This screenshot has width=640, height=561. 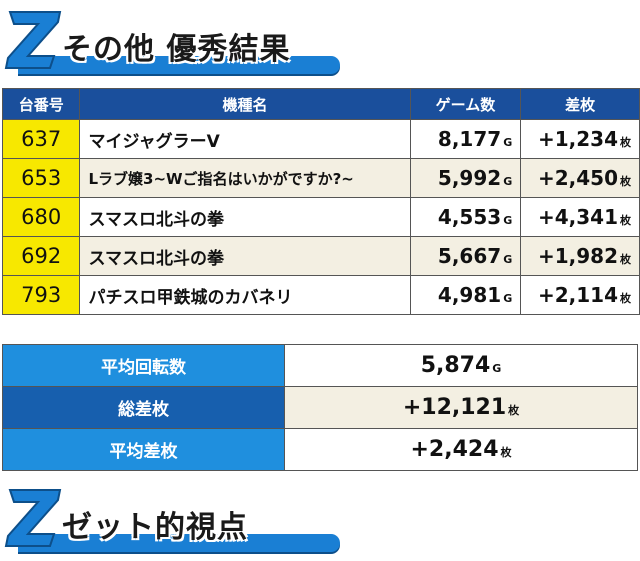 What do you see at coordinates (245, 178) in the screenshot?
I see `model-name: Lラブ嬢3~Wご指名はいかがですか?~` at bounding box center [245, 178].